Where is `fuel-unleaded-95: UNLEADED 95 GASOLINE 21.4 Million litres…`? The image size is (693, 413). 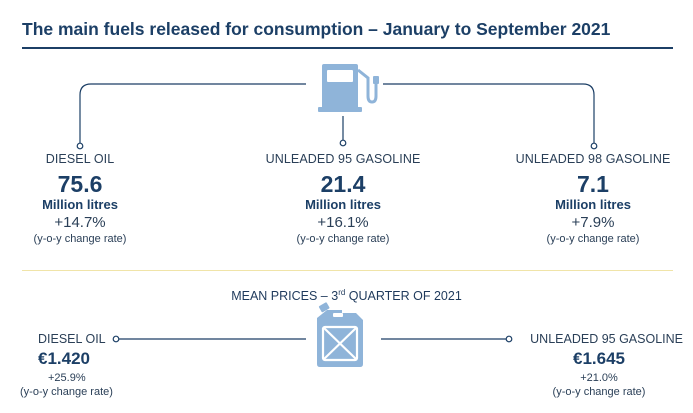 fuel-unleaded-95: UNLEADED 95 GASOLINE 21.4 Million litres… is located at coordinates (343, 198).